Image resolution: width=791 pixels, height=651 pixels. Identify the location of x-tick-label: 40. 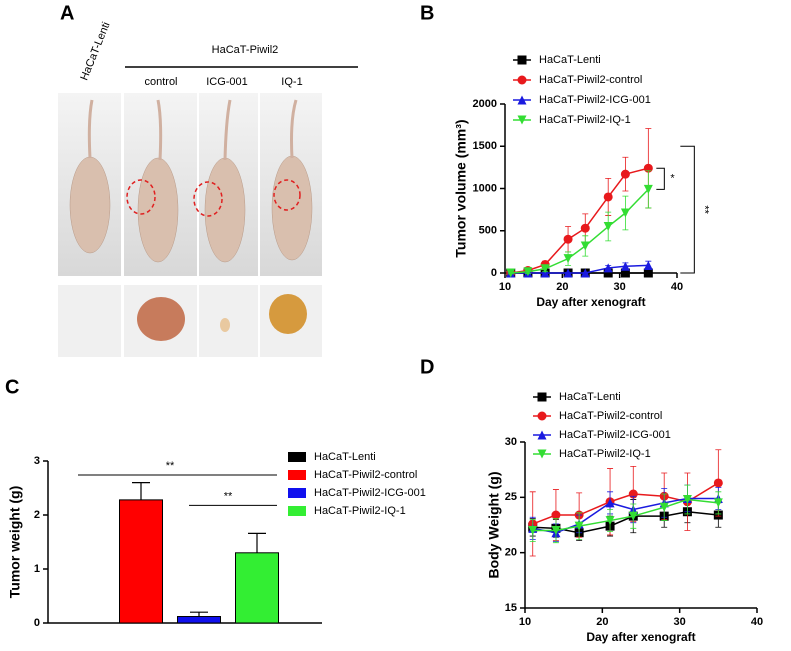
(677, 287).